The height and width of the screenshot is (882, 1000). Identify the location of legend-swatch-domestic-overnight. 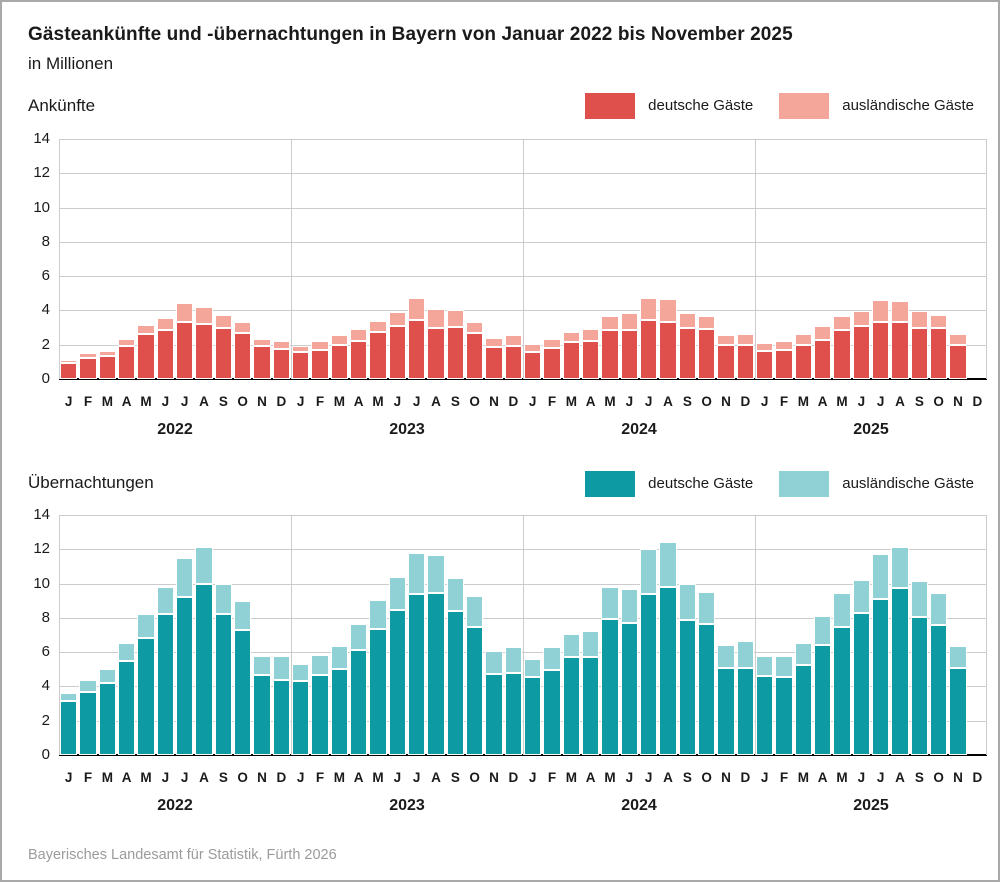
(610, 483).